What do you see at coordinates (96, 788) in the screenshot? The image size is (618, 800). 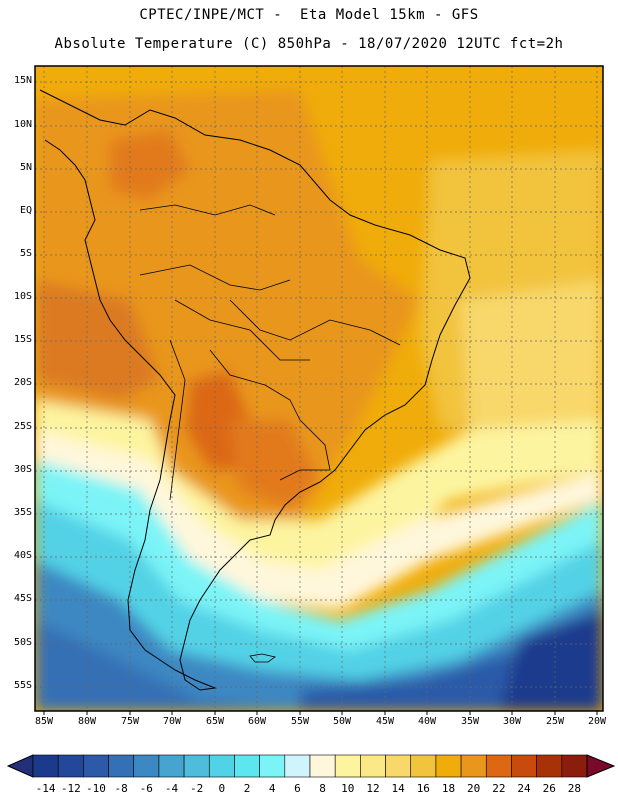 I see `colorbar-label: -10` at bounding box center [96, 788].